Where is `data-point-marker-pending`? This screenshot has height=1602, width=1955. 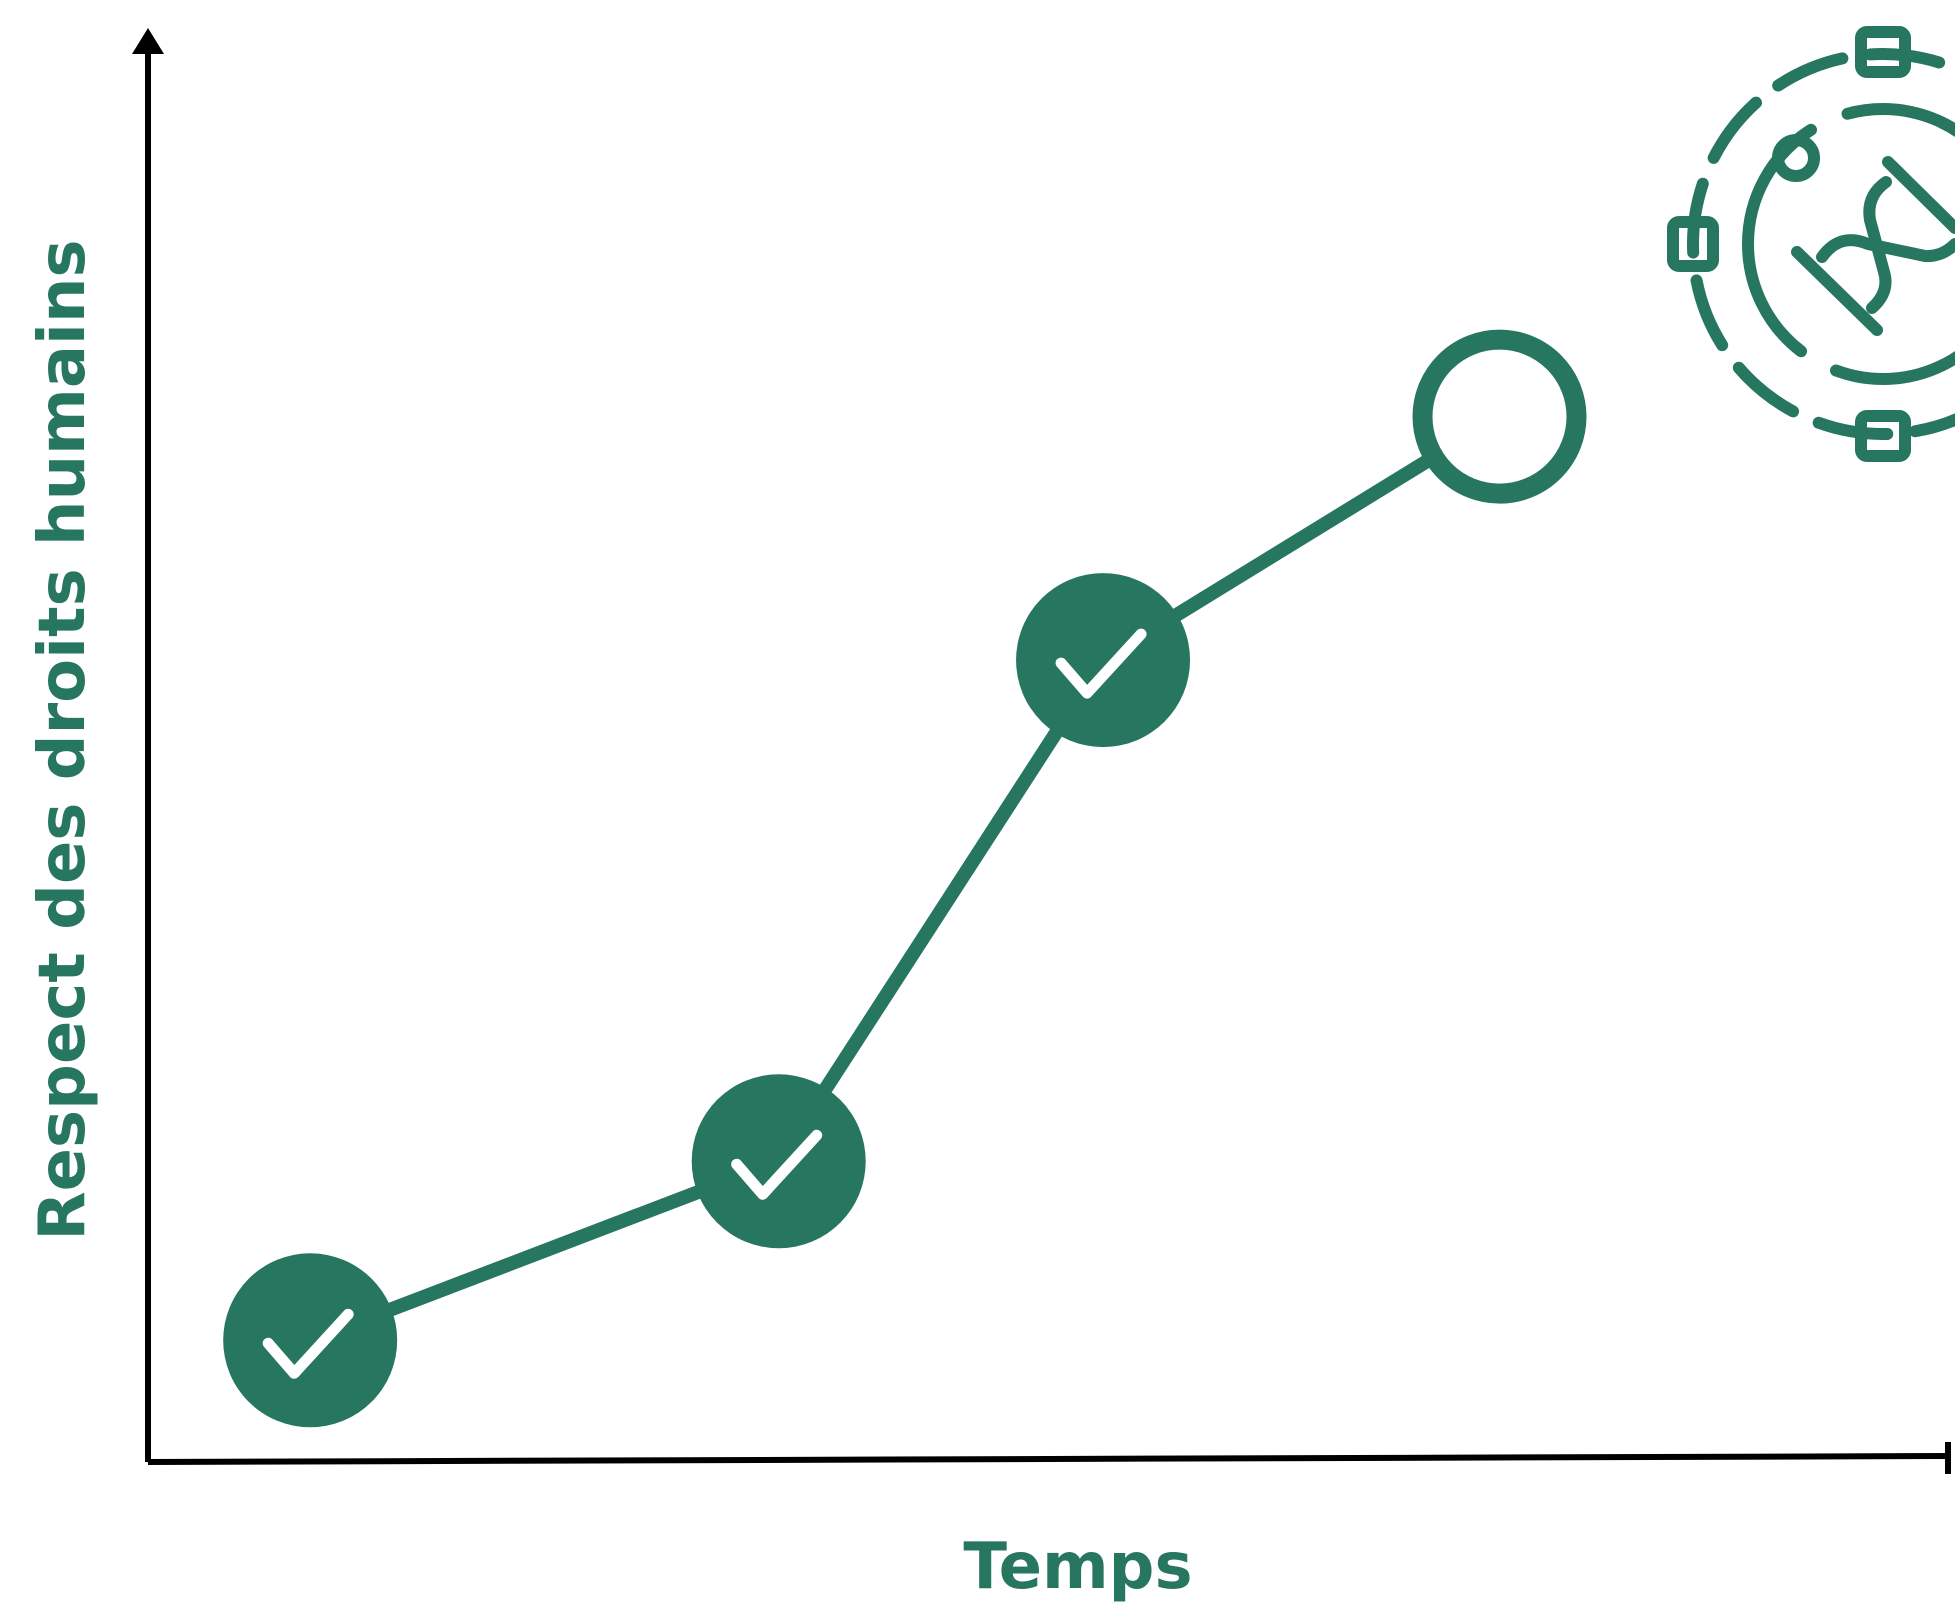
data-point-marker-pending is located at coordinates (1499, 416).